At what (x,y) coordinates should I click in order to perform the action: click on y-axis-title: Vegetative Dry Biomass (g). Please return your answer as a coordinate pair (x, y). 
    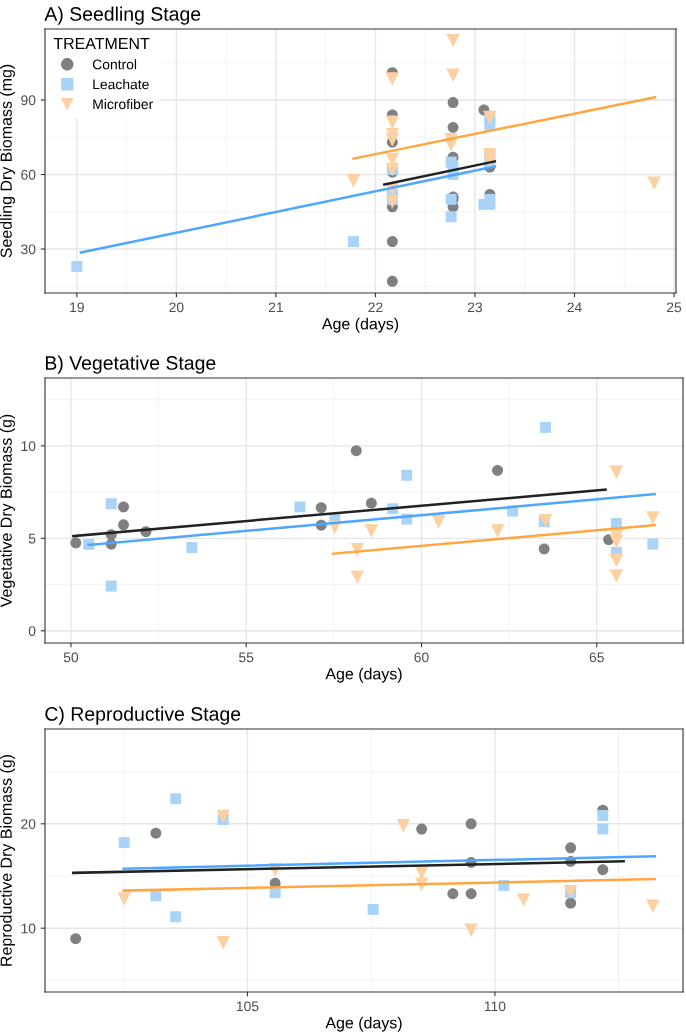
    Looking at the image, I should click on (7, 511).